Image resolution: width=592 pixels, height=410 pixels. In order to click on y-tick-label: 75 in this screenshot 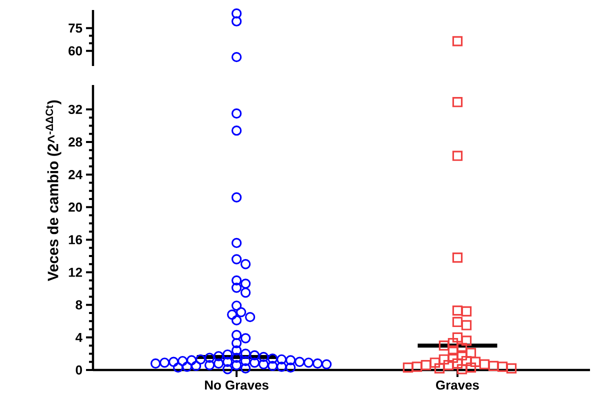, I will do `click(75, 28)`.